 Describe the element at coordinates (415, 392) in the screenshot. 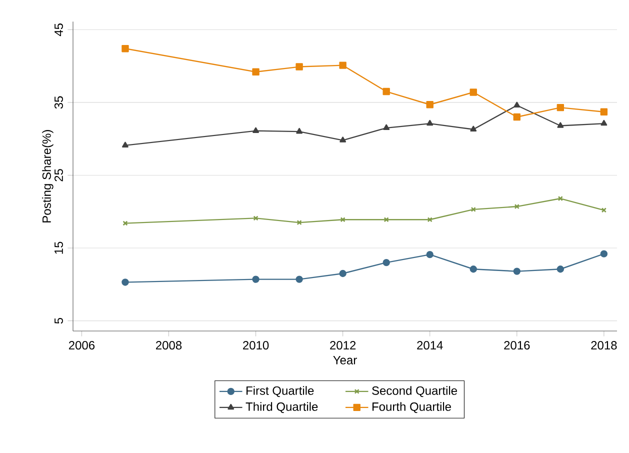

I see `legend-label: Second Quartile` at that location.